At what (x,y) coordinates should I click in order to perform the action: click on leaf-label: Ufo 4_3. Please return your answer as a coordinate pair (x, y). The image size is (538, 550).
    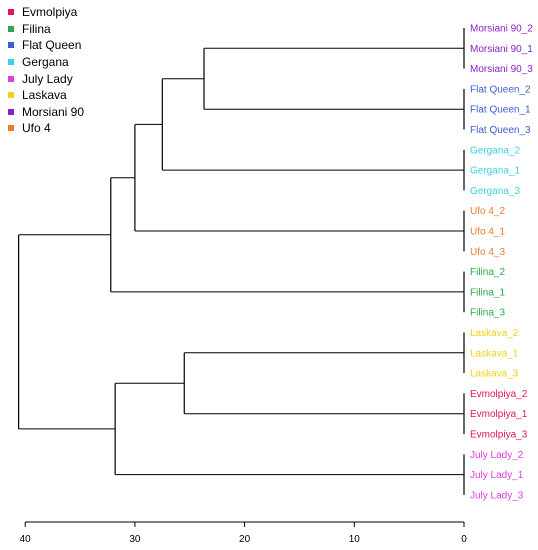
    Looking at the image, I should click on (487, 252).